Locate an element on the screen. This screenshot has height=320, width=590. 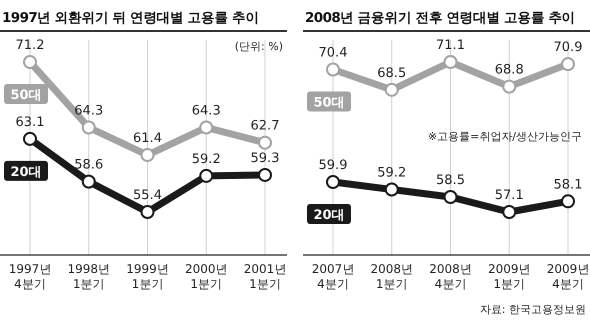
data-label: 68.5 is located at coordinates (391, 73).